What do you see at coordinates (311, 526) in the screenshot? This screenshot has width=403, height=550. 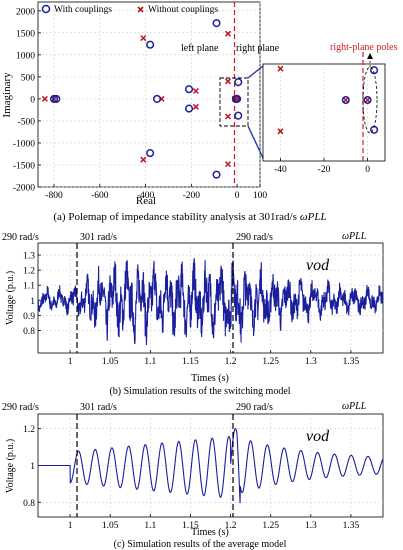 I see `c-xtick-label: 1.3` at bounding box center [311, 526].